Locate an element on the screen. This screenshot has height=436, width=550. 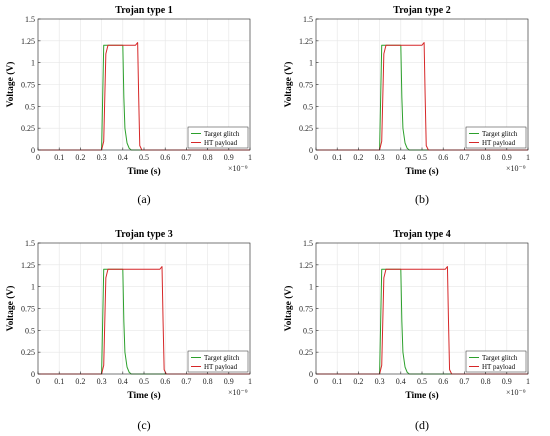
chart-title: Trojan type 3 is located at coordinates (143, 234).